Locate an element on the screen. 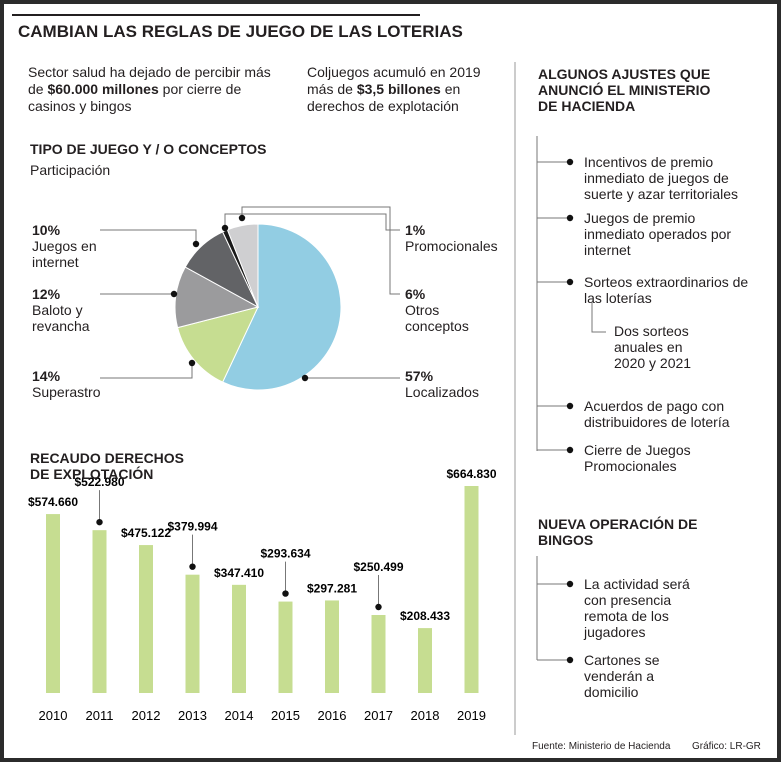 This screenshot has width=781, height=762. pie-label: 6% Otros conceptos is located at coordinates (446, 310).